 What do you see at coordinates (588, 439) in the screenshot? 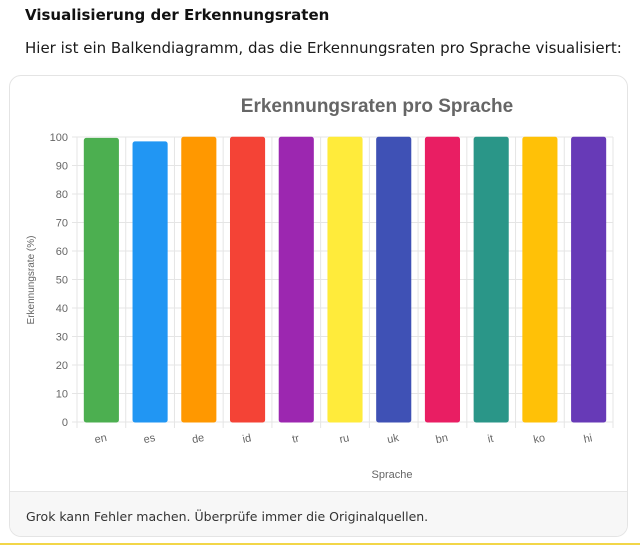
I see `x-tick-label: hi` at bounding box center [588, 439].